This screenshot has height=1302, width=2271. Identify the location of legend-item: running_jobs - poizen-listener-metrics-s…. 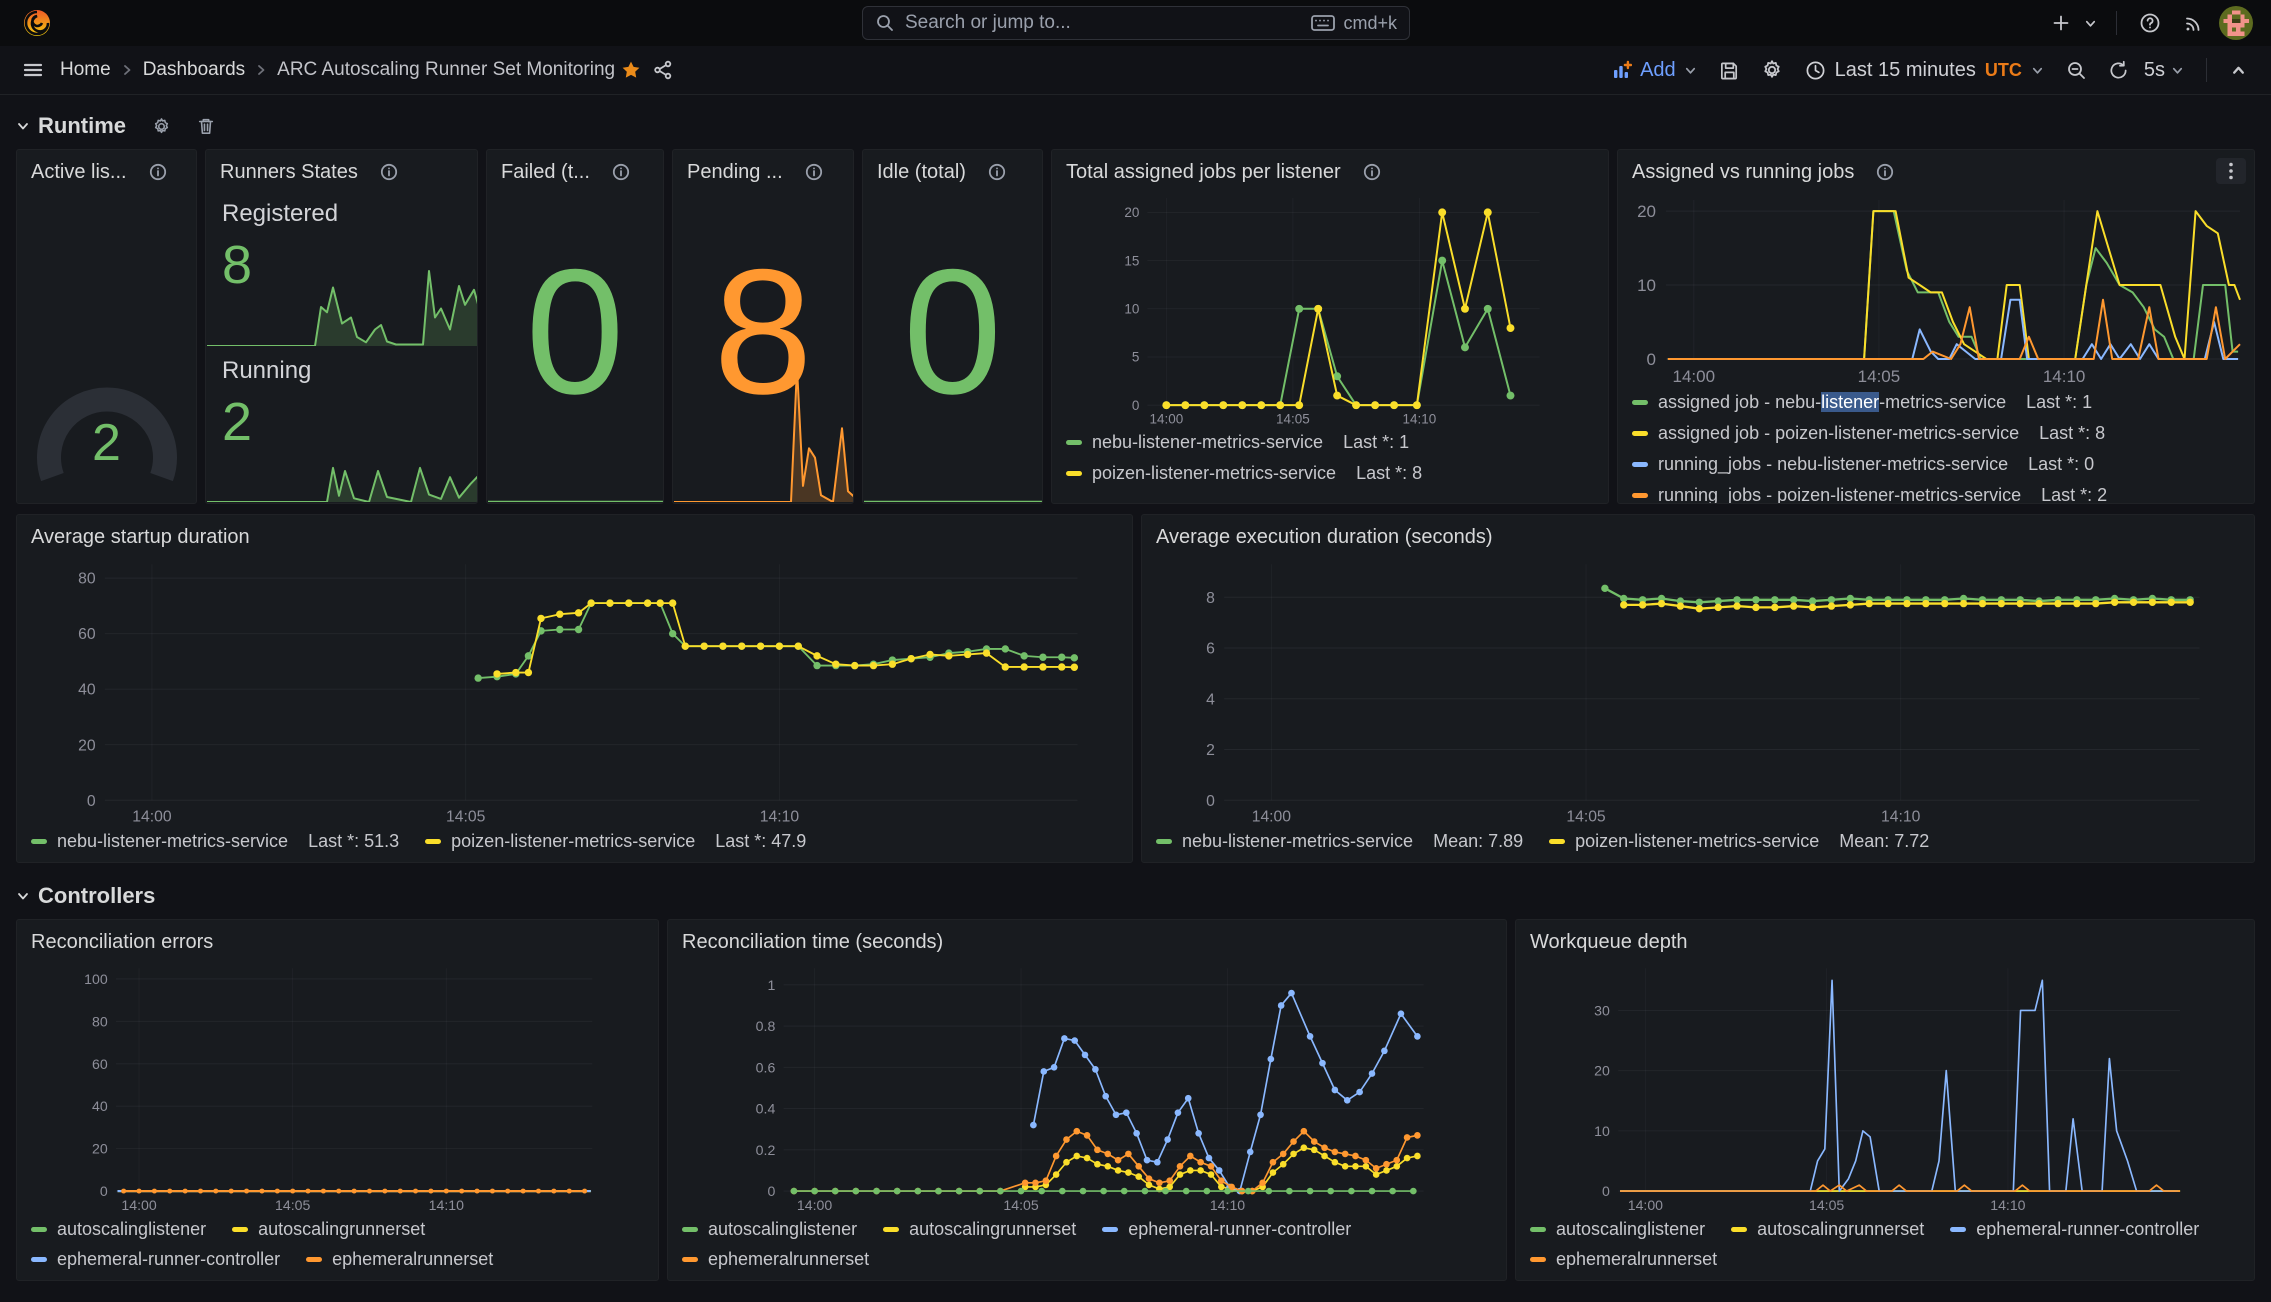
(1936, 493).